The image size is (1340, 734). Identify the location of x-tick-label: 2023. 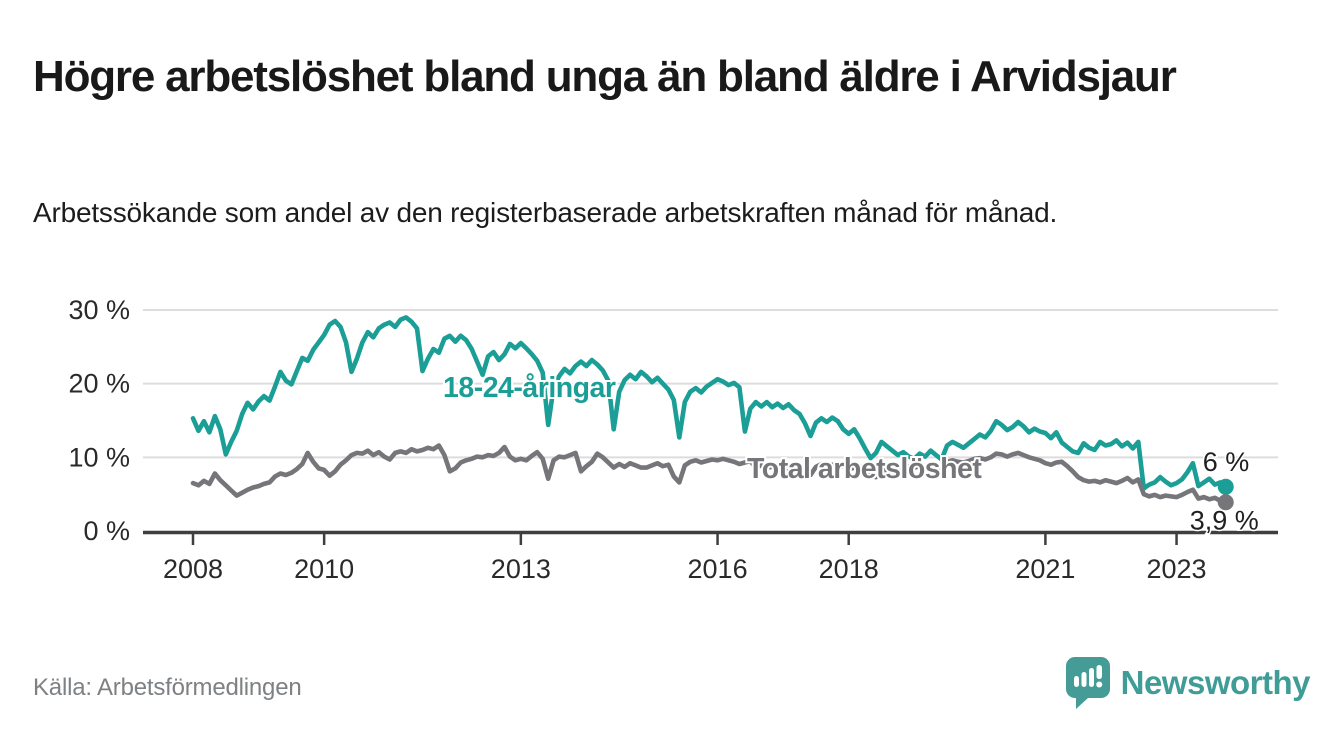
(1177, 569).